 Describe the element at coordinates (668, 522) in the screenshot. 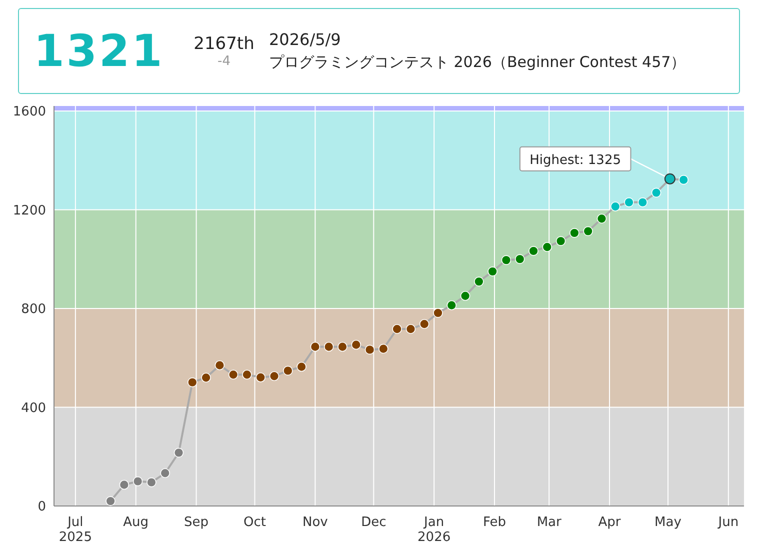

I see `x-tick-label: May` at that location.